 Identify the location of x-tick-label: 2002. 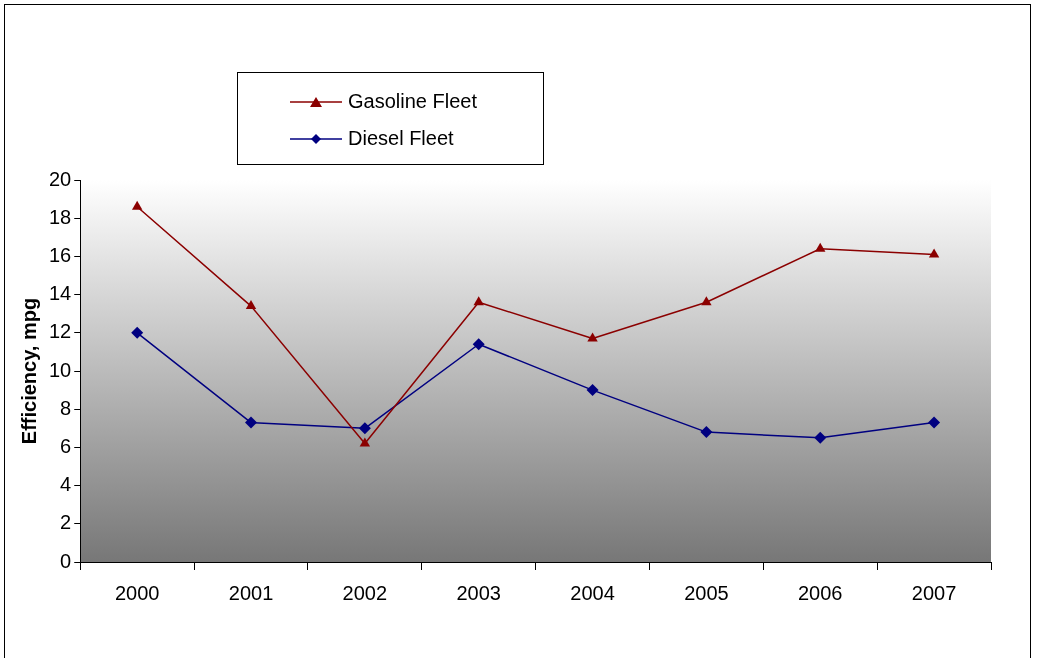
(365, 592).